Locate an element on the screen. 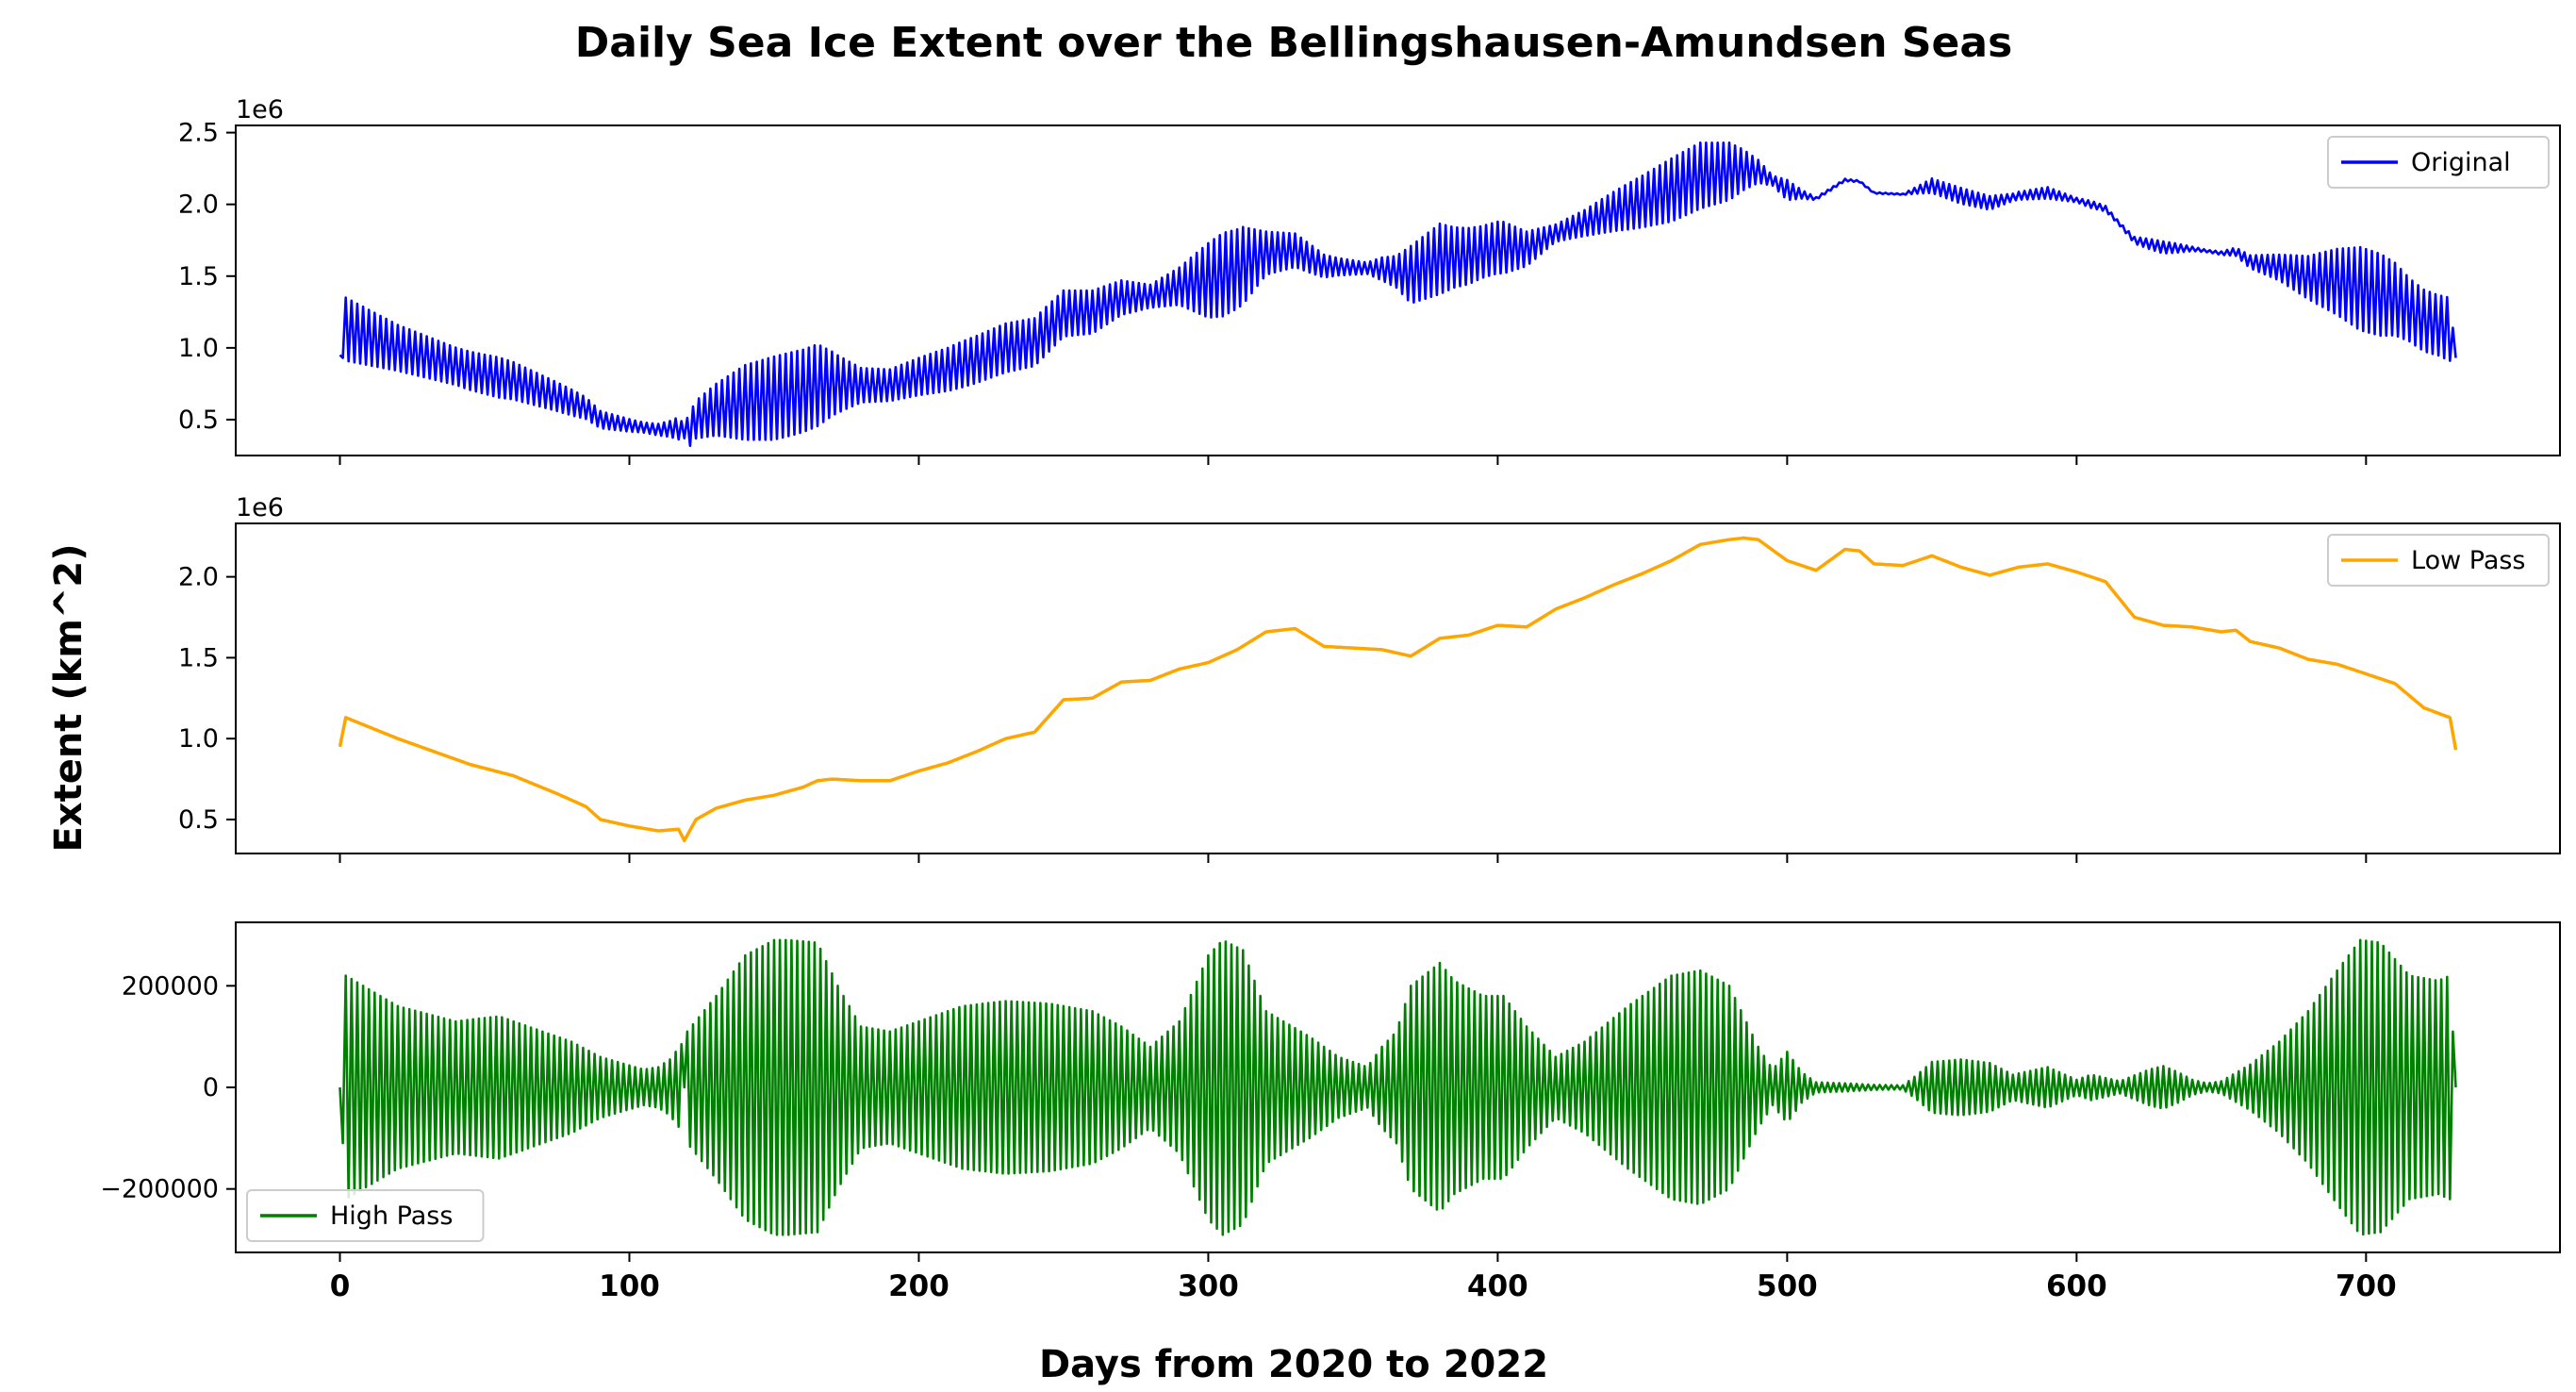 The image size is (2576, 1392). y-tick-label-high-pass: 200000 is located at coordinates (170, 986).